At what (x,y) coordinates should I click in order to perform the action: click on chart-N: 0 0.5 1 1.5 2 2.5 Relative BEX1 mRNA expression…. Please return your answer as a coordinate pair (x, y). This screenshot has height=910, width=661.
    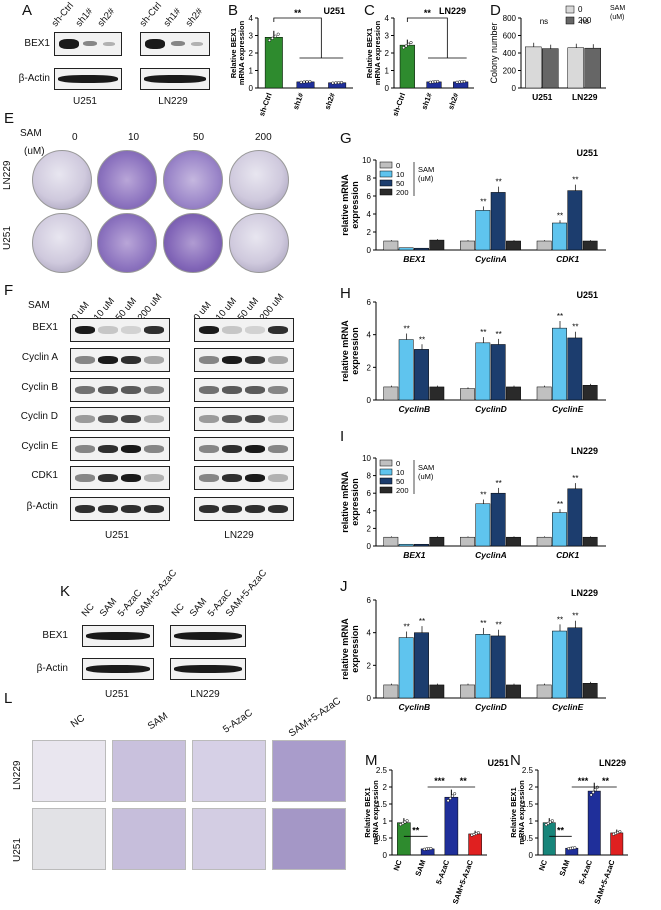
    Looking at the image, I should click on (568, 831).